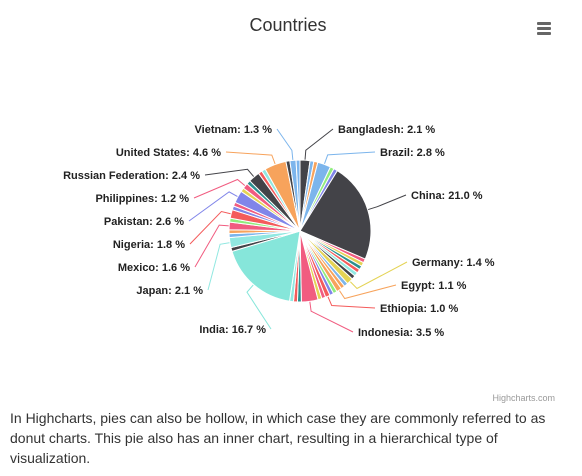 This screenshot has height=476, width=582. What do you see at coordinates (319, 144) in the screenshot?
I see `connector-bangladesh` at bounding box center [319, 144].